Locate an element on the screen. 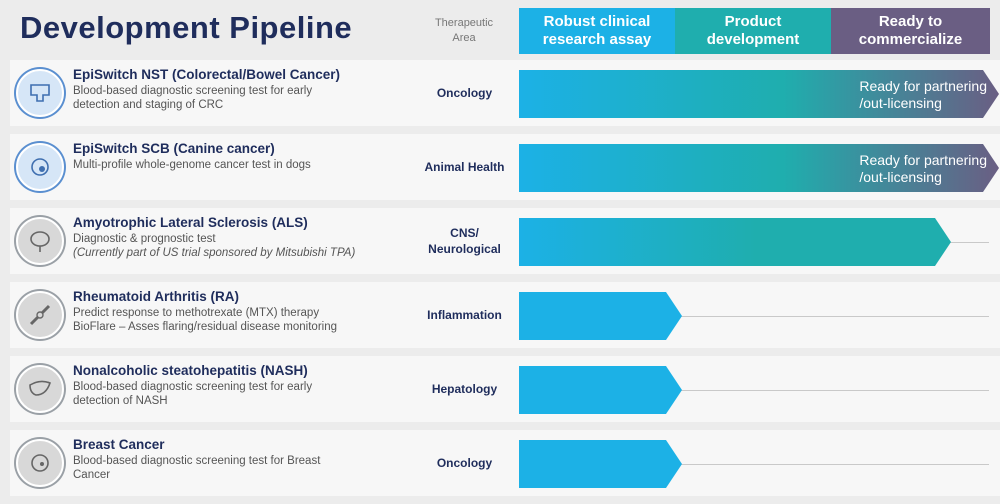 Image resolution: width=1000 pixels, height=504 pixels. brain-icon is located at coordinates (40, 241).